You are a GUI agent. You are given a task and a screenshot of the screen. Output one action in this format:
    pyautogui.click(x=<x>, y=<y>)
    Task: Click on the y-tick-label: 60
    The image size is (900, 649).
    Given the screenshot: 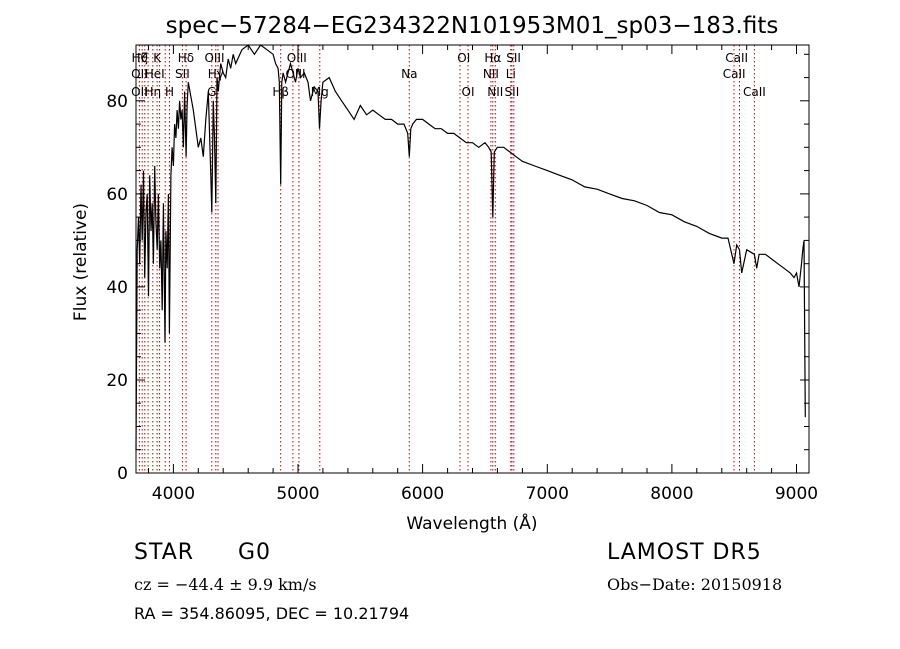 What is the action you would take?
    pyautogui.click(x=117, y=195)
    